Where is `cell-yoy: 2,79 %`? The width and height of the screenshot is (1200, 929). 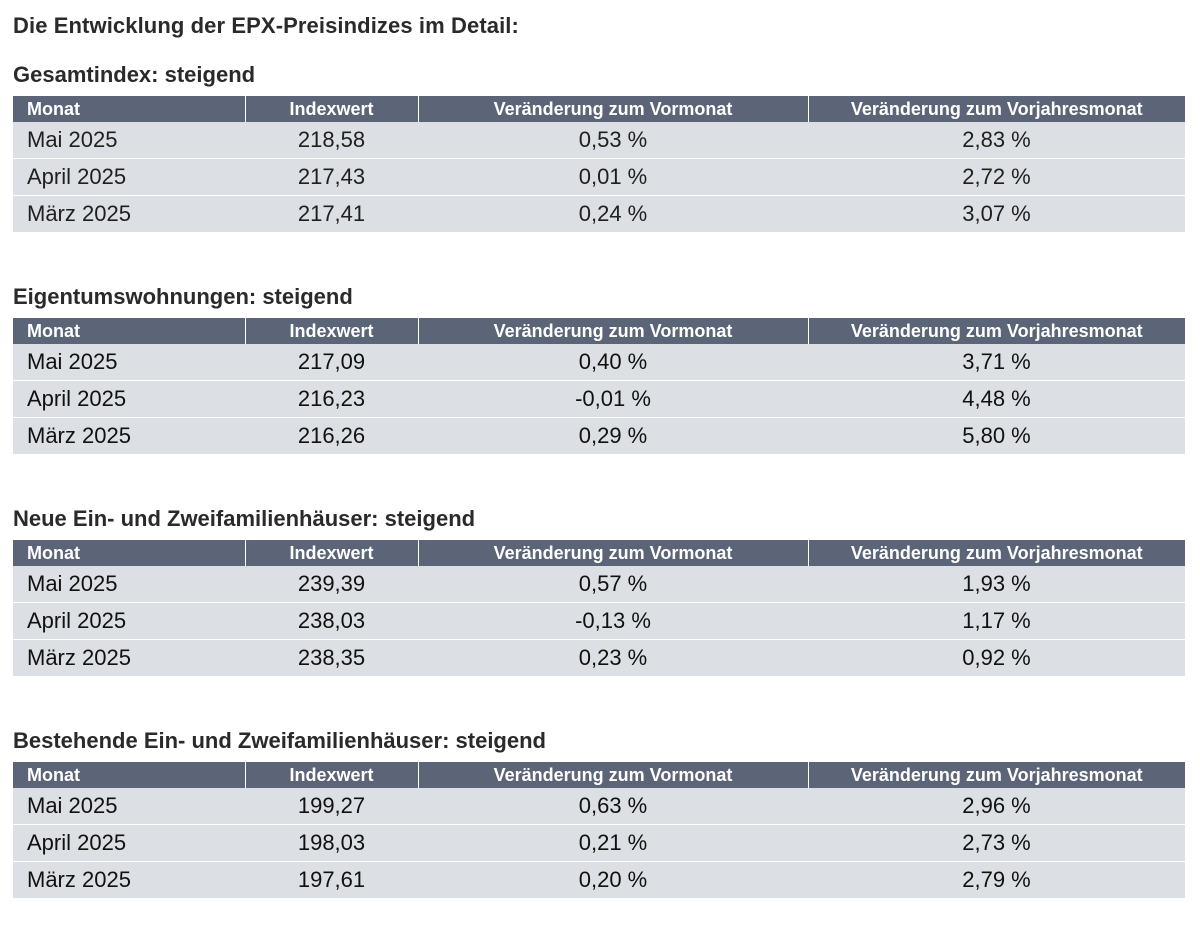 cell-yoy: 2,79 % is located at coordinates (996, 879).